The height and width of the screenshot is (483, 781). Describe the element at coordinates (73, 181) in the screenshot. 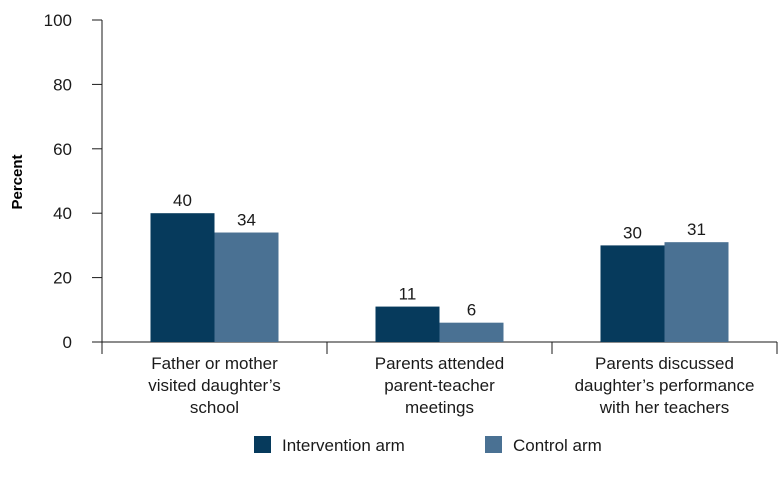

I see `y-ticks: 0 20 40 60 80 100` at that location.